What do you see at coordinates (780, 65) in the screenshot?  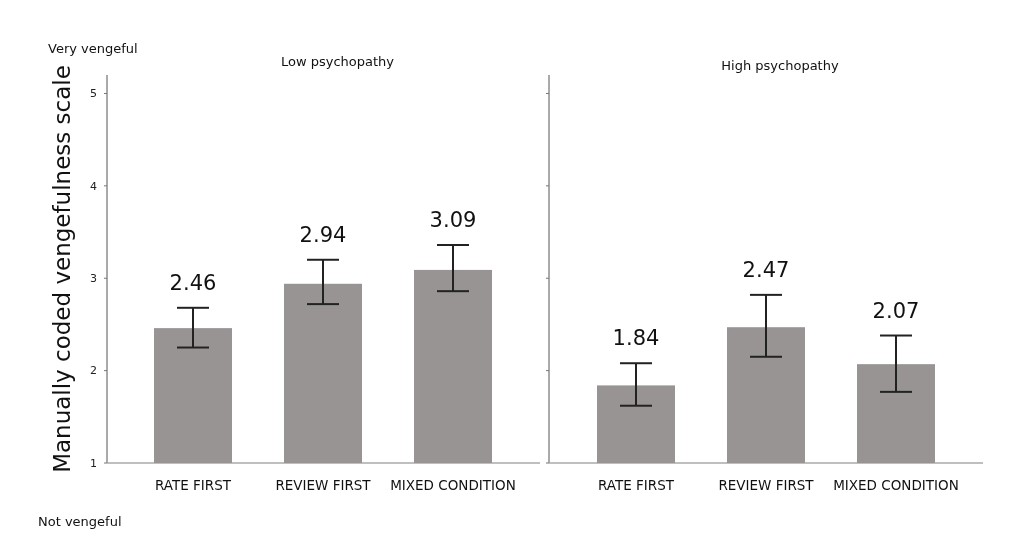 I see `chart-title: High psychopathy` at bounding box center [780, 65].